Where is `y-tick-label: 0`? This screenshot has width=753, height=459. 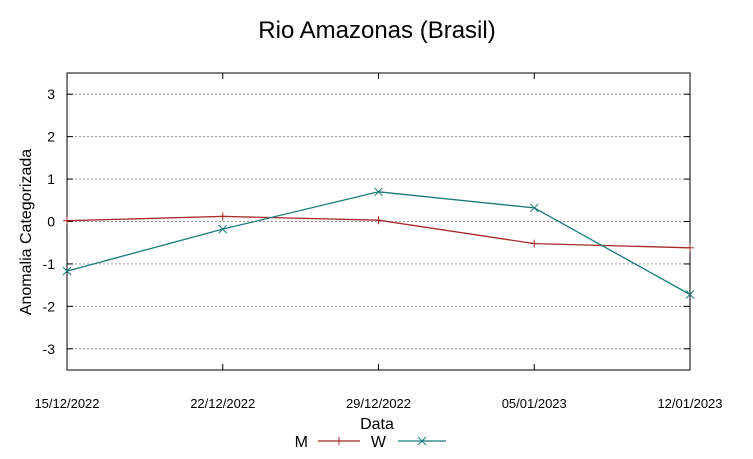
y-tick-label: 0 is located at coordinates (51, 222).